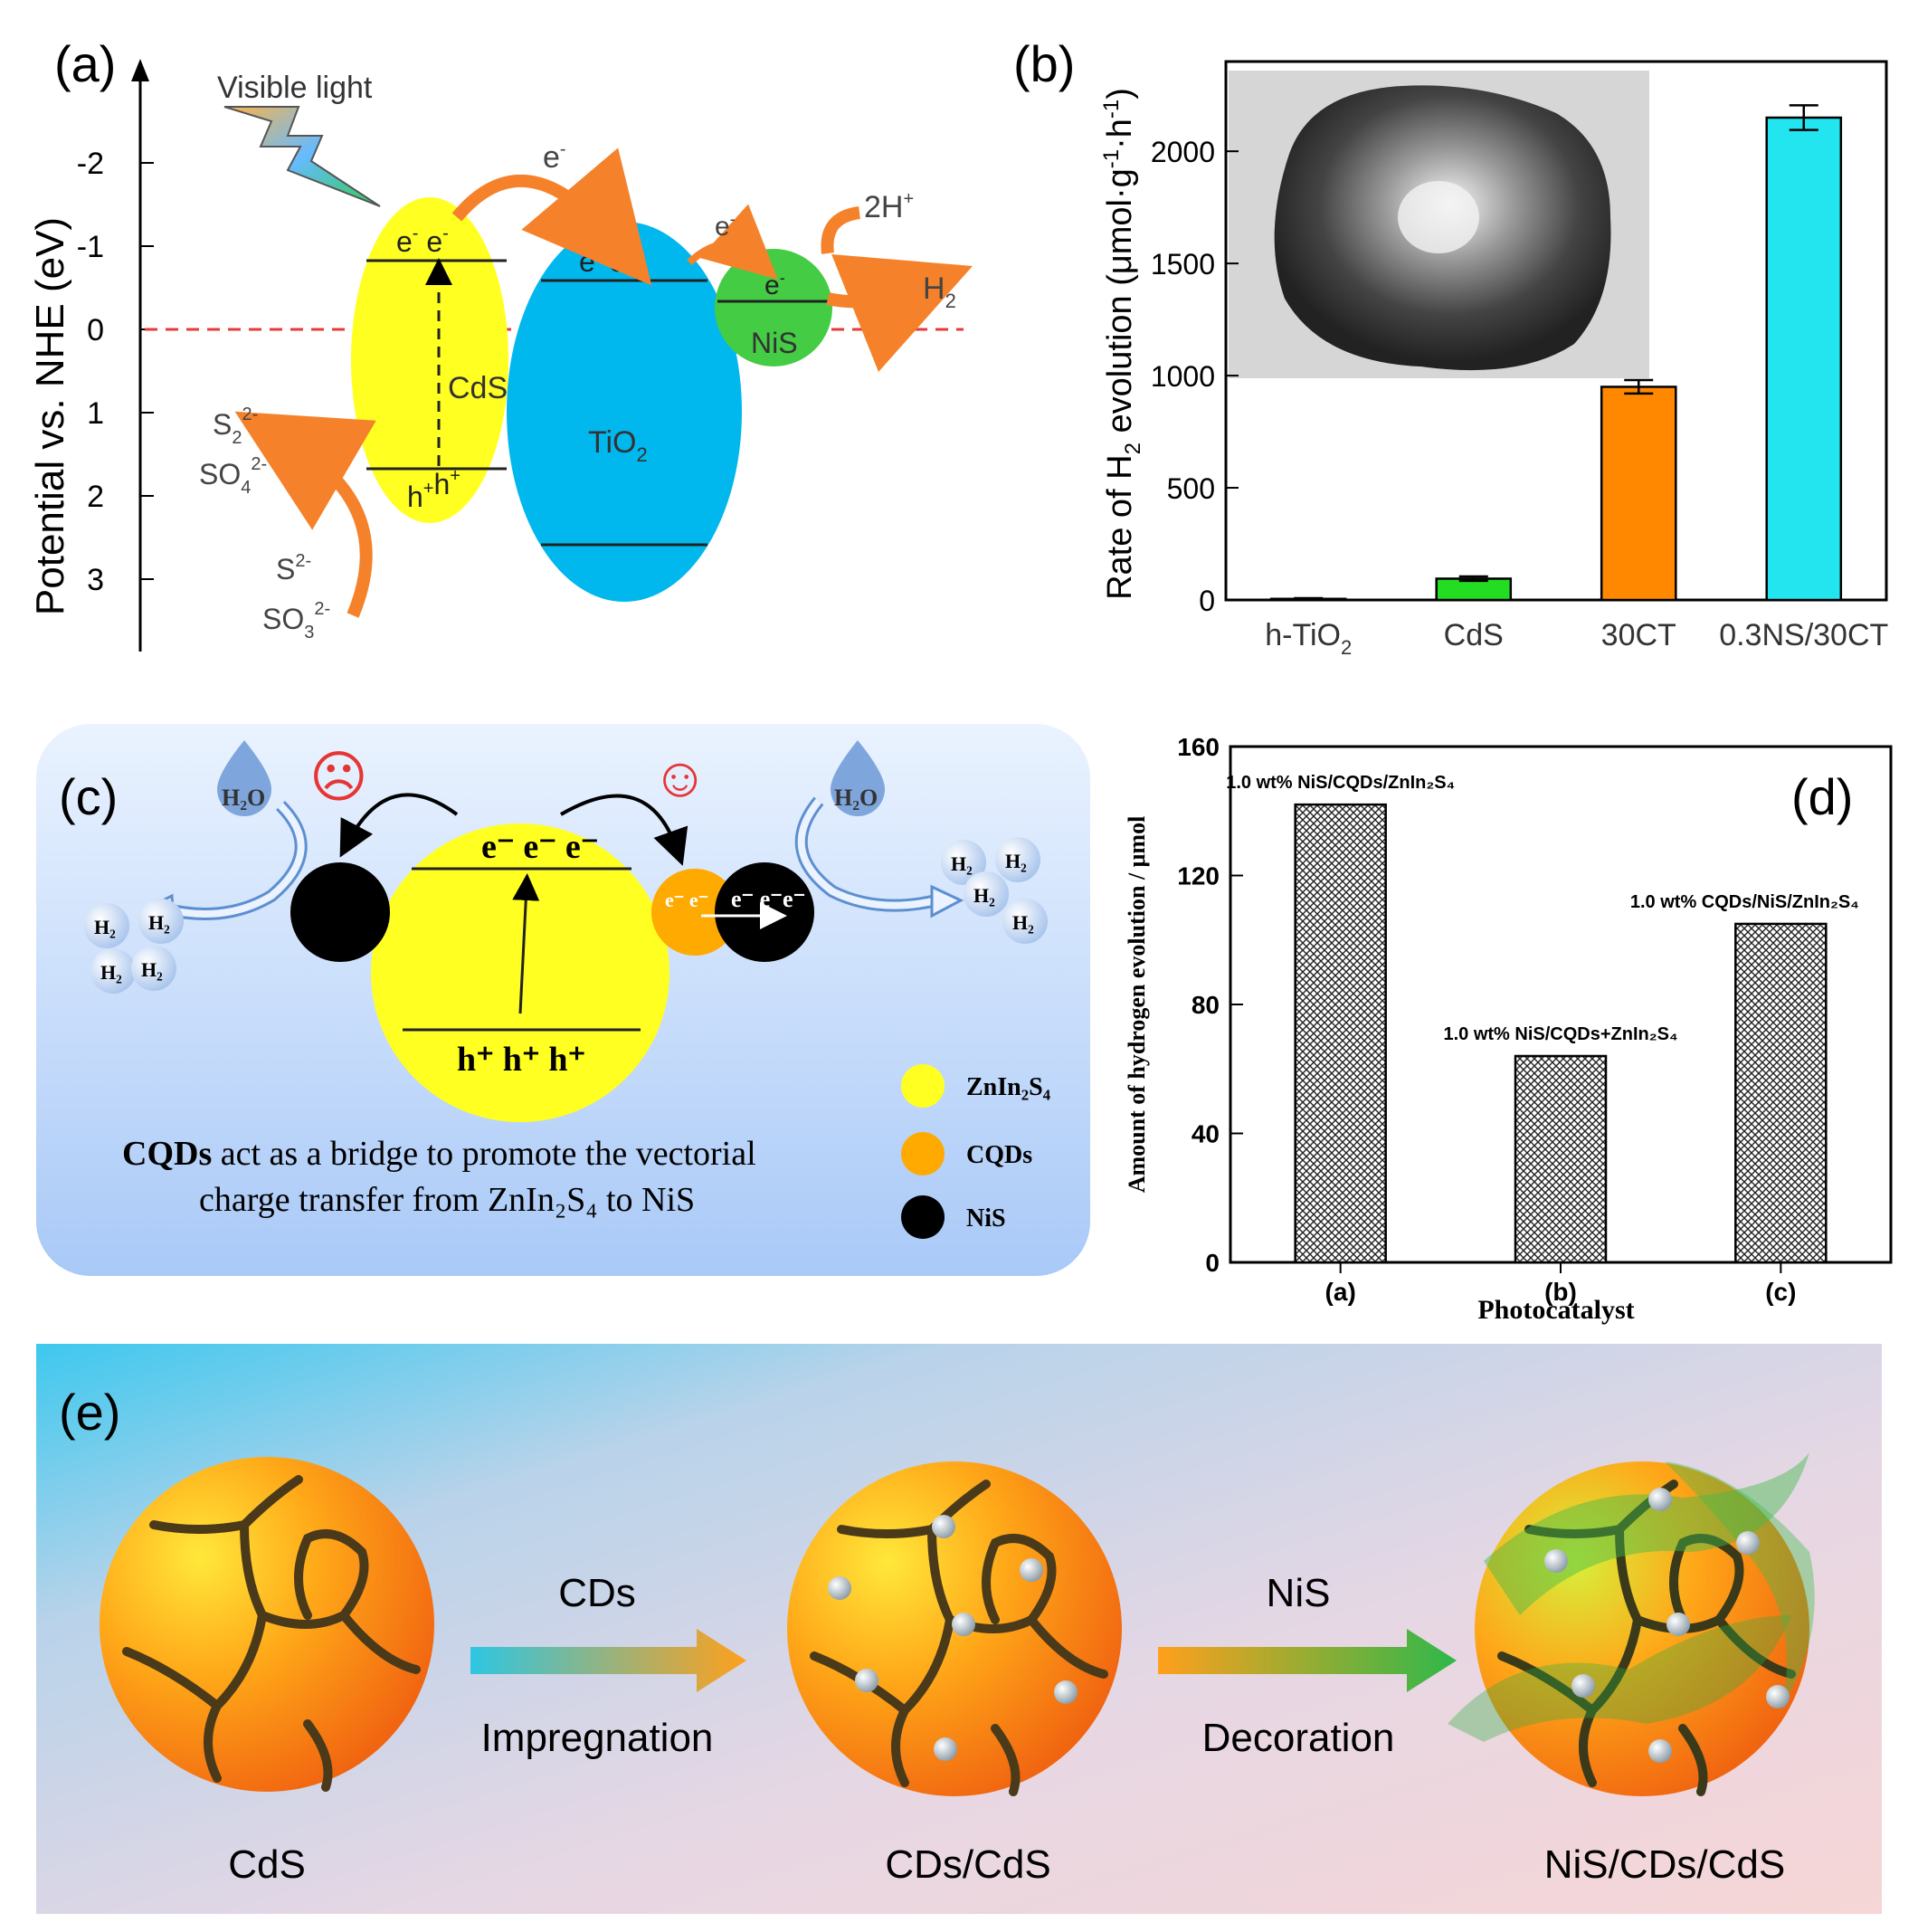 This screenshot has height=1932, width=1918. Describe the element at coordinates (1307, 1660) in the screenshot. I see `decoration-arrow` at that location.